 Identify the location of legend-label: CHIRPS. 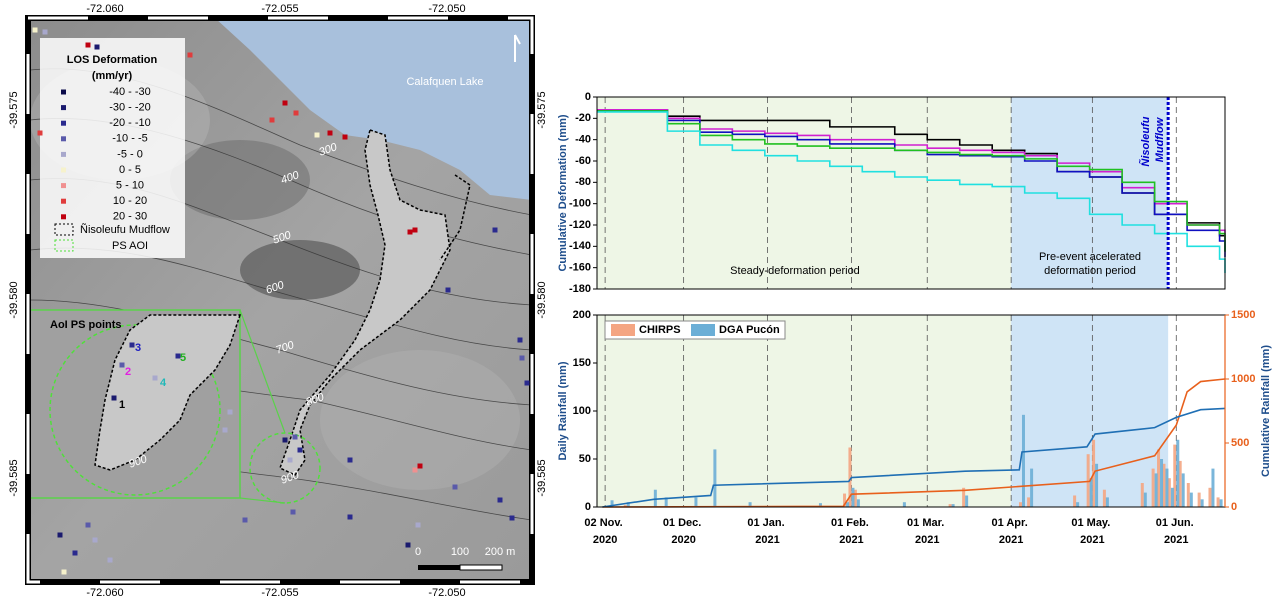
(660, 330).